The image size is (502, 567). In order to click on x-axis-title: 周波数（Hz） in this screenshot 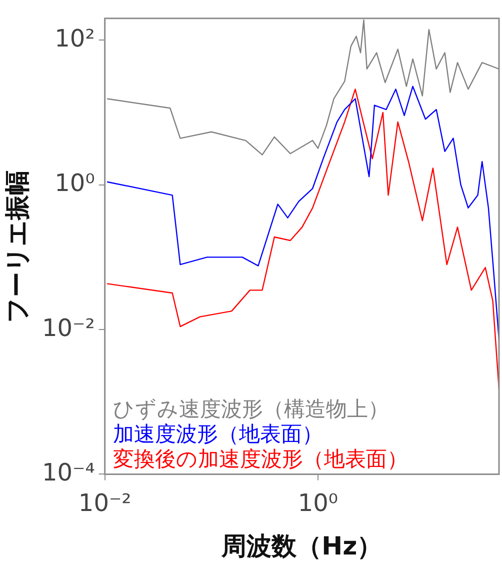, I will do `click(301, 546)`.